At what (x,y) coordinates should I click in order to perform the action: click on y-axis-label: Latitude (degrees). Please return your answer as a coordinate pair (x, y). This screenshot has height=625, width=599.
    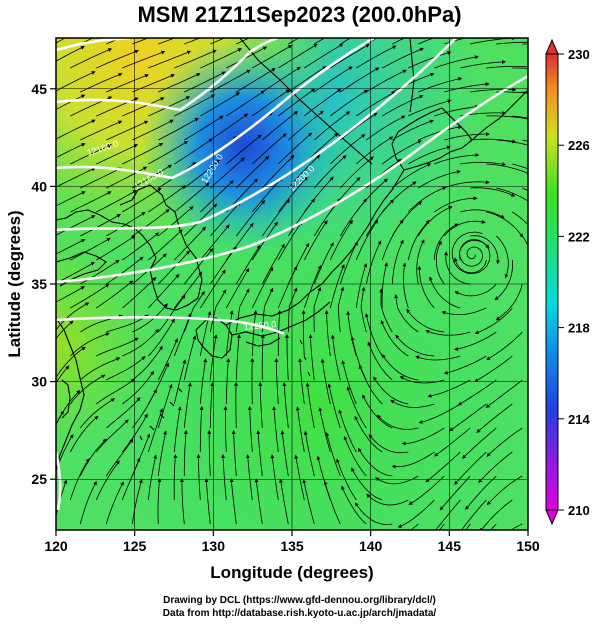
    Looking at the image, I should click on (14, 283).